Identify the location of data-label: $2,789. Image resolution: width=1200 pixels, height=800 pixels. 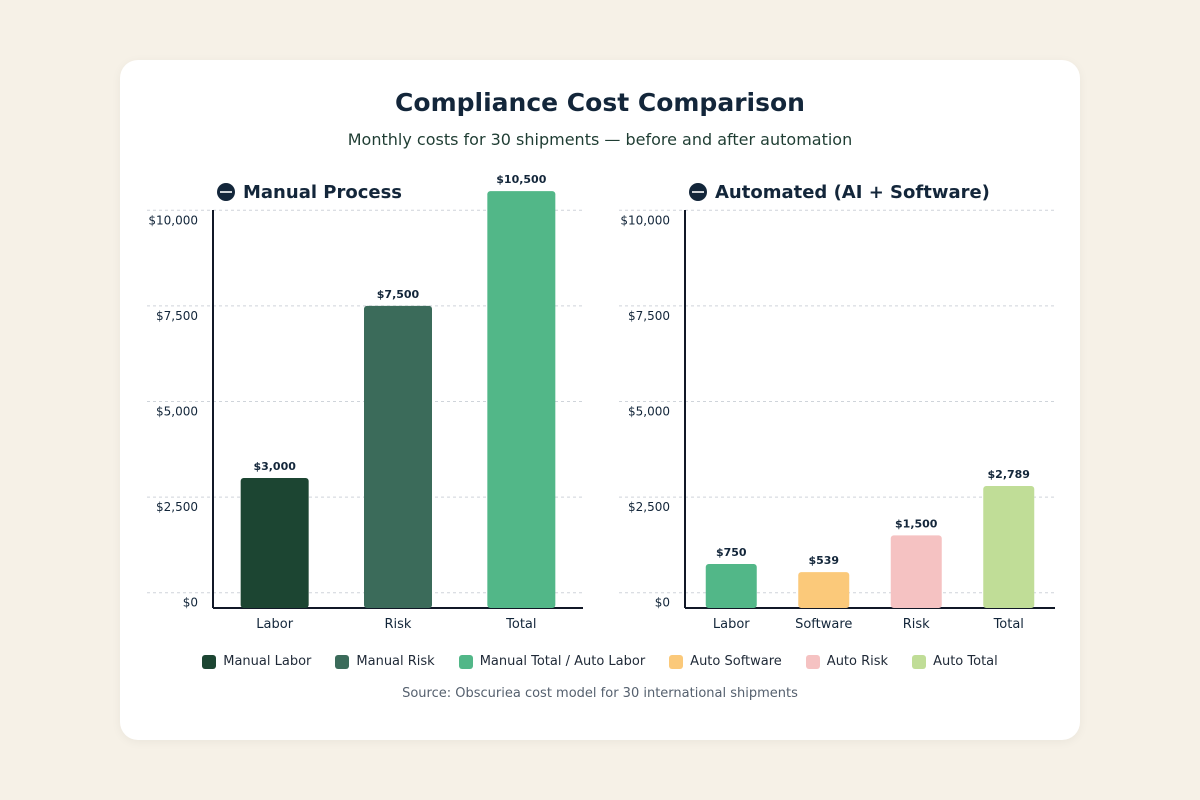
(1009, 474).